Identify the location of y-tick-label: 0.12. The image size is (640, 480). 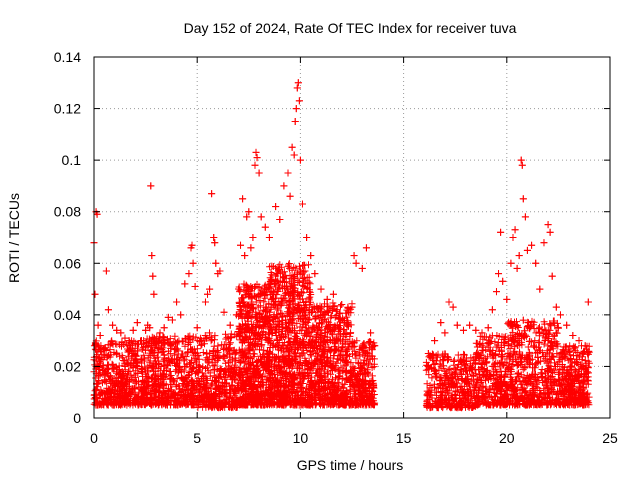
(67, 109).